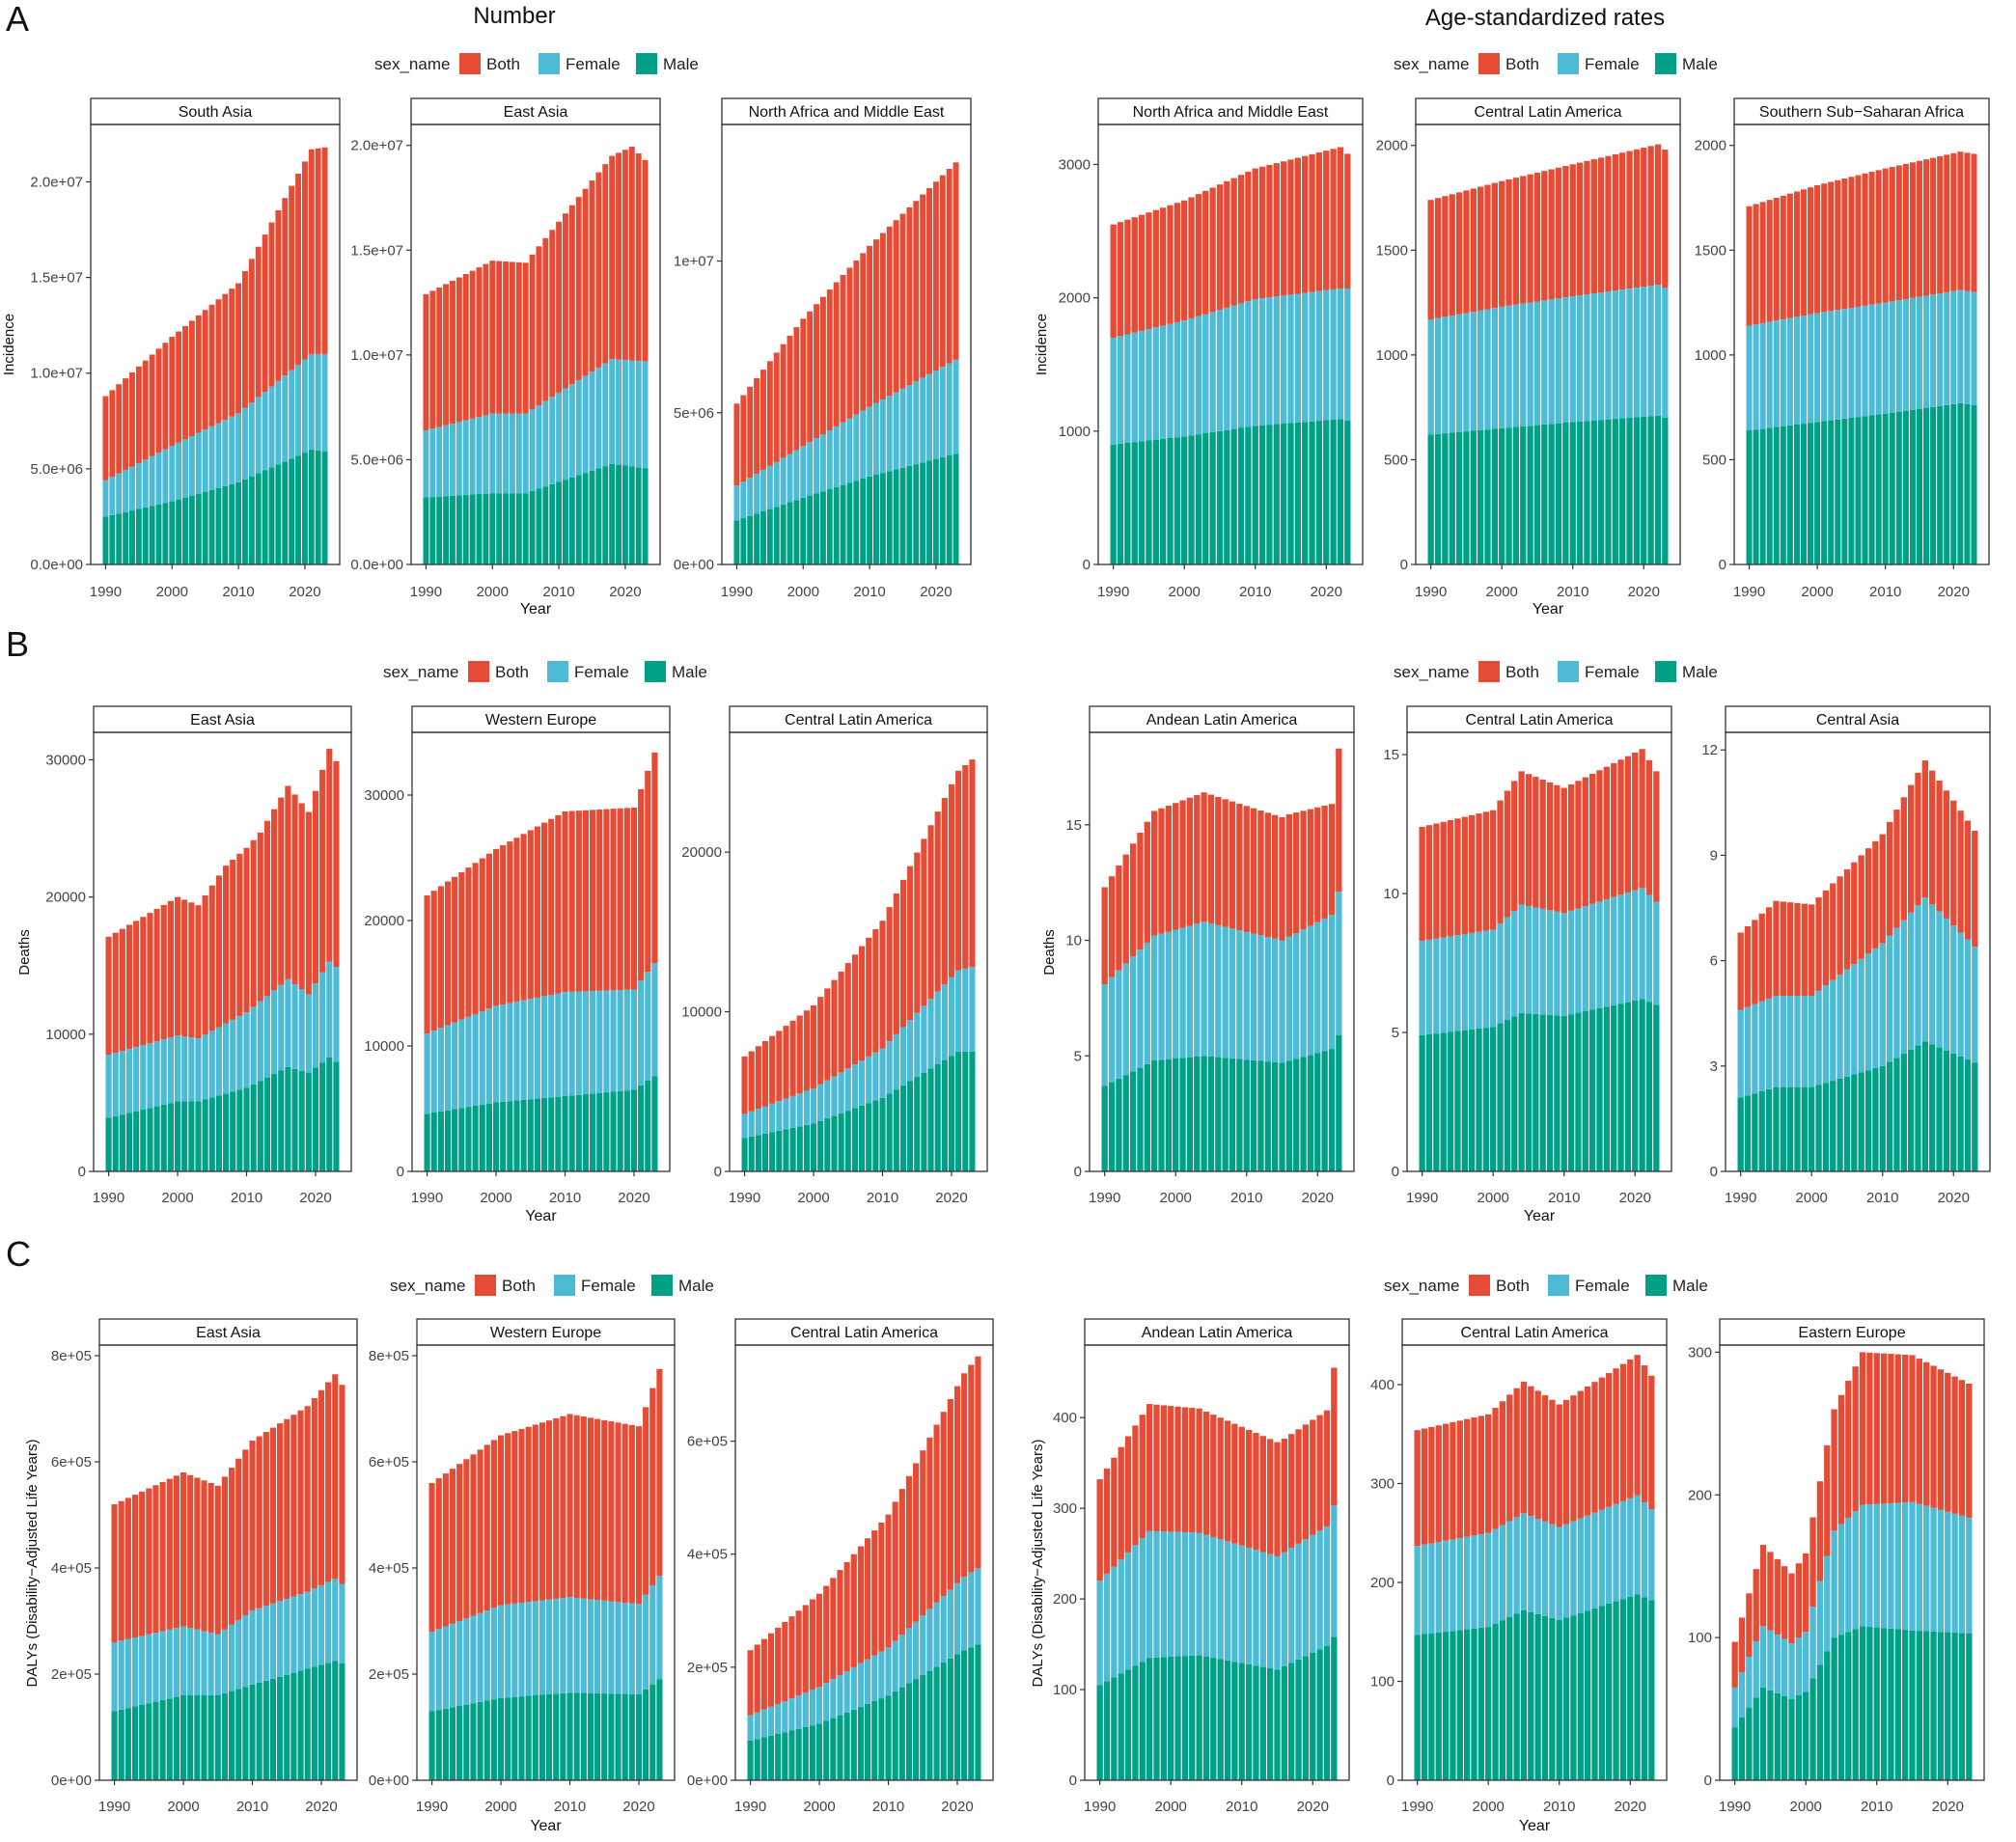  I want to click on bar-male-2002, so click(833, 1749).